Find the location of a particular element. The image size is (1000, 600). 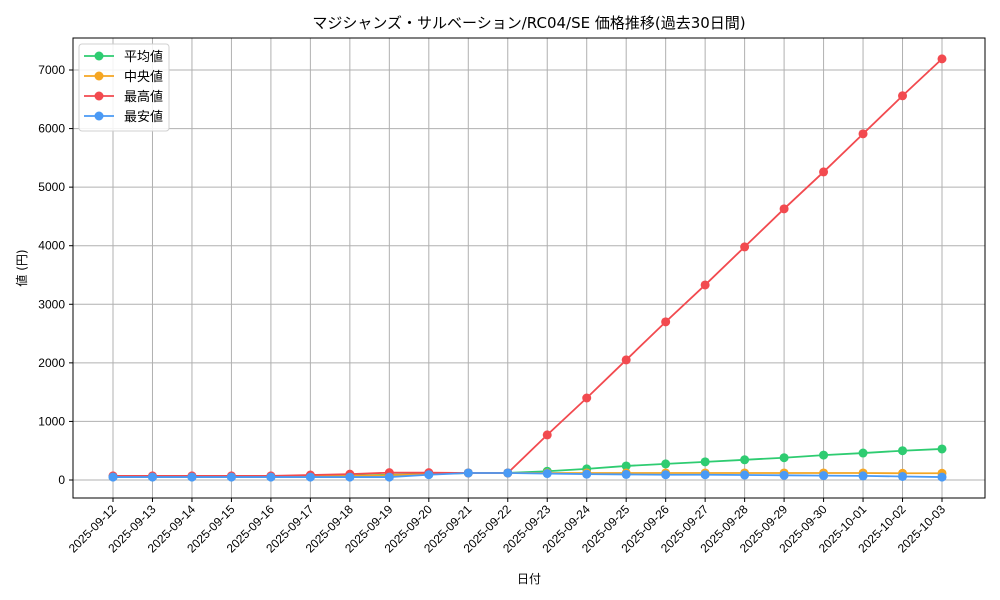

y-tick-label: 4000 is located at coordinates (51, 246).